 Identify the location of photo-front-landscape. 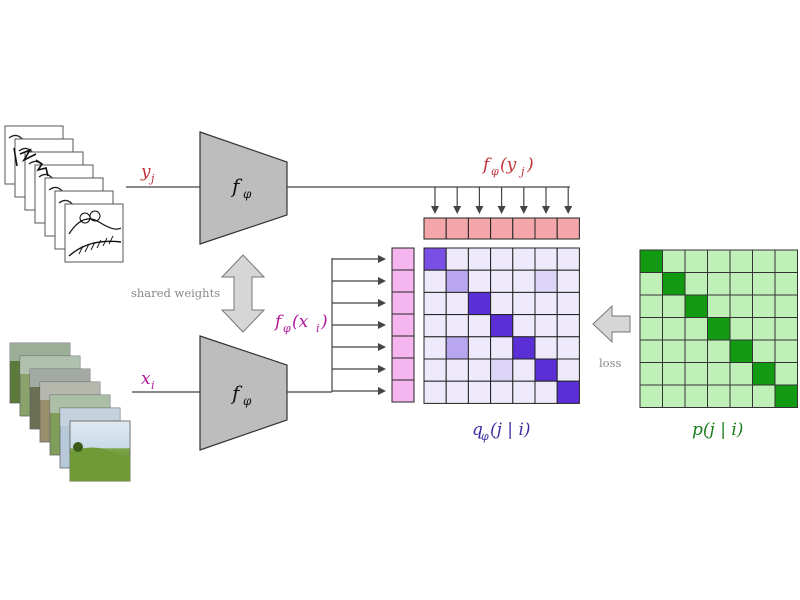
(100, 451).